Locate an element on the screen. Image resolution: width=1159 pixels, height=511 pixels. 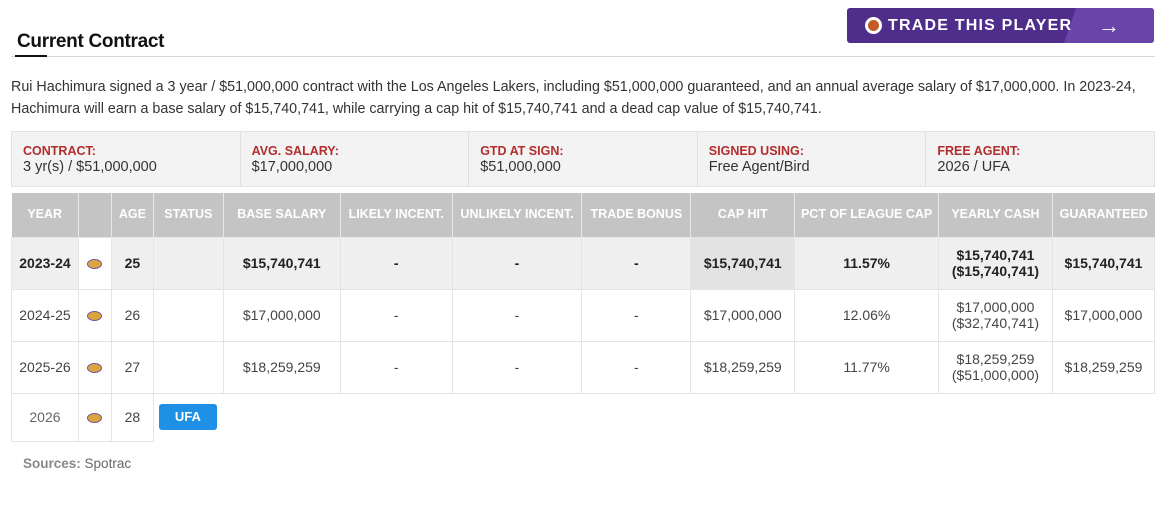
col-guaranteed: GUARANTEED is located at coordinates (1103, 215).